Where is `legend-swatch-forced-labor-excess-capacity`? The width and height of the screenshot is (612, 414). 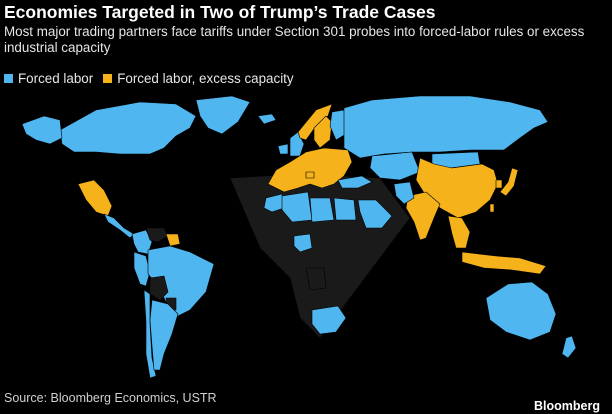 legend-swatch-forced-labor-excess-capacity is located at coordinates (108, 78).